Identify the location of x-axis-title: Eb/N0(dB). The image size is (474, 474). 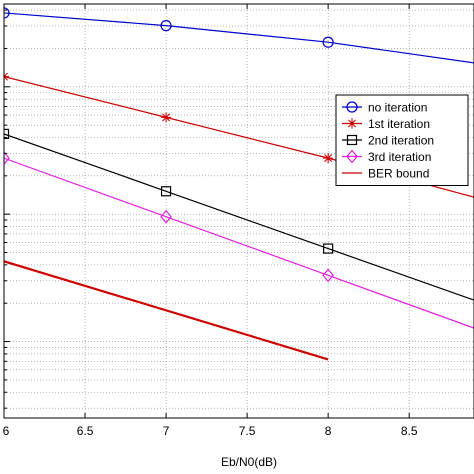
(249, 462).